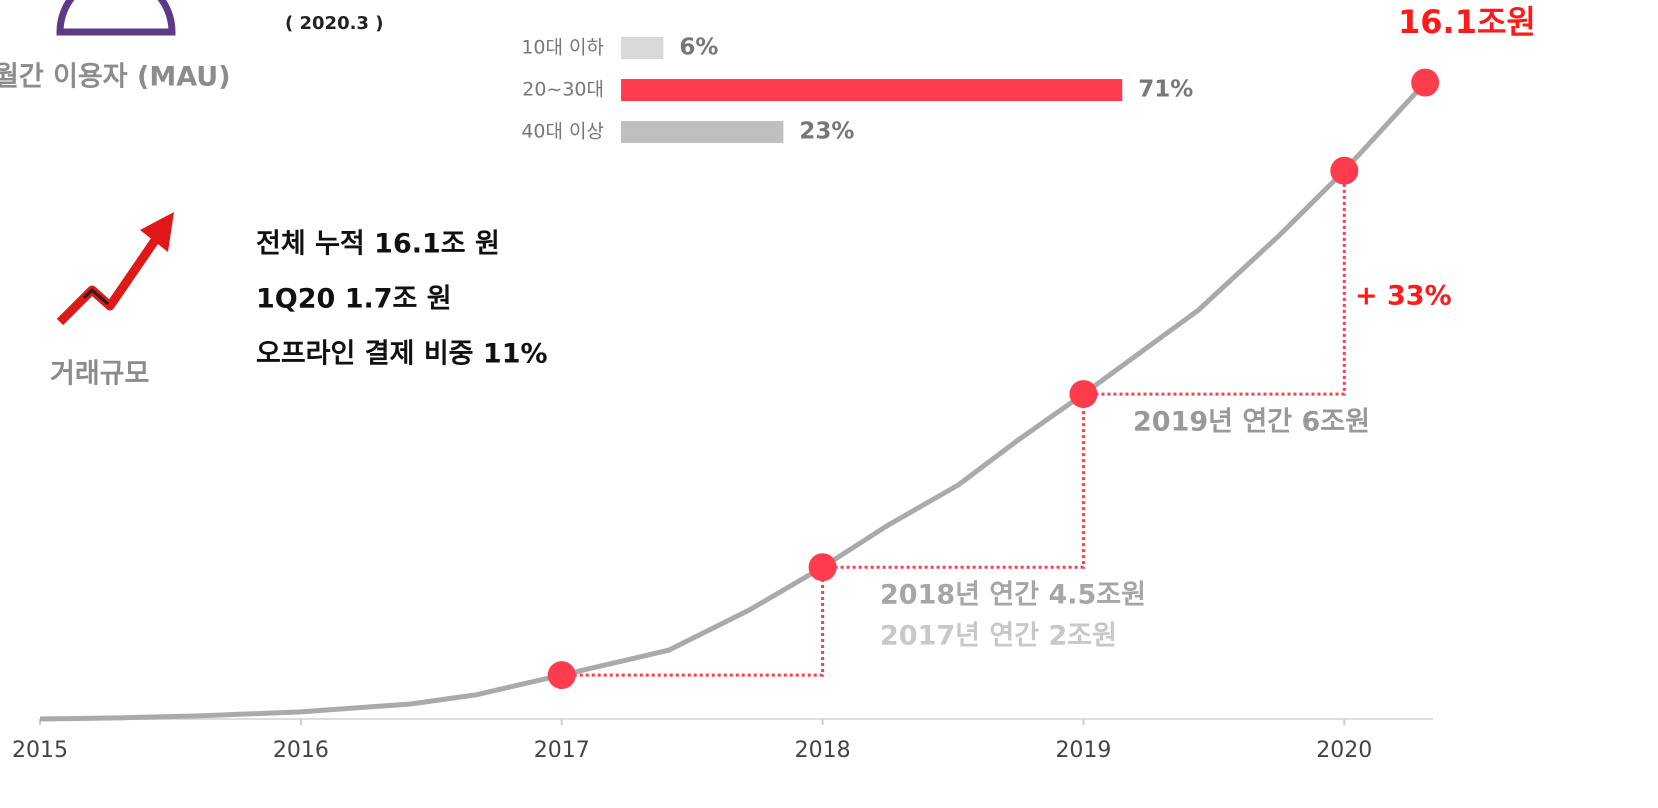  I want to click on mau-label: 월간 이용자 (MAU), so click(115, 77).